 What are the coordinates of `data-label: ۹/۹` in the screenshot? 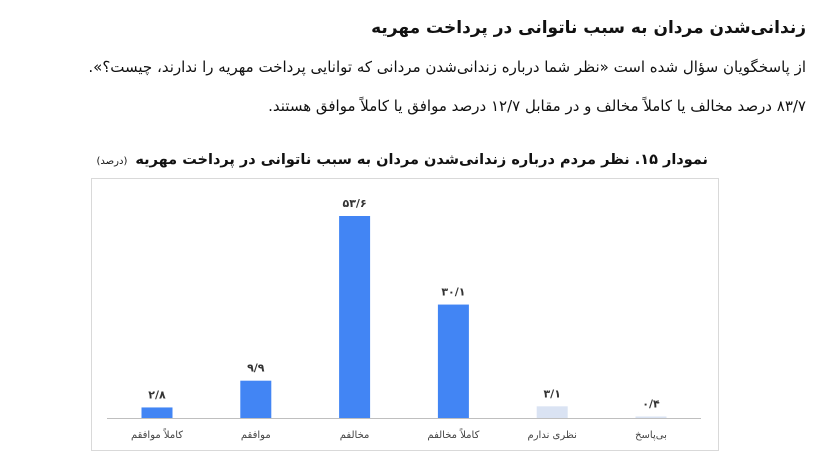 It's located at (256, 368).